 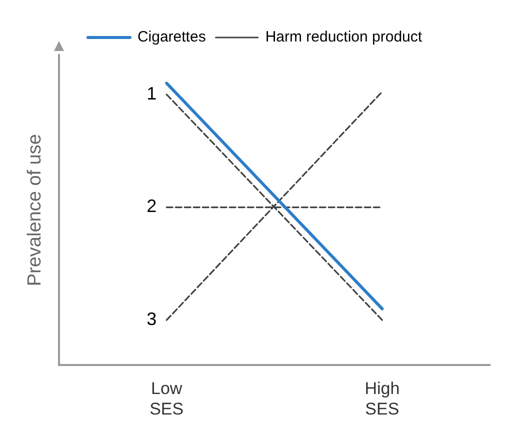 I want to click on y-axis-title: Prevalence of use, so click(x=35, y=210).